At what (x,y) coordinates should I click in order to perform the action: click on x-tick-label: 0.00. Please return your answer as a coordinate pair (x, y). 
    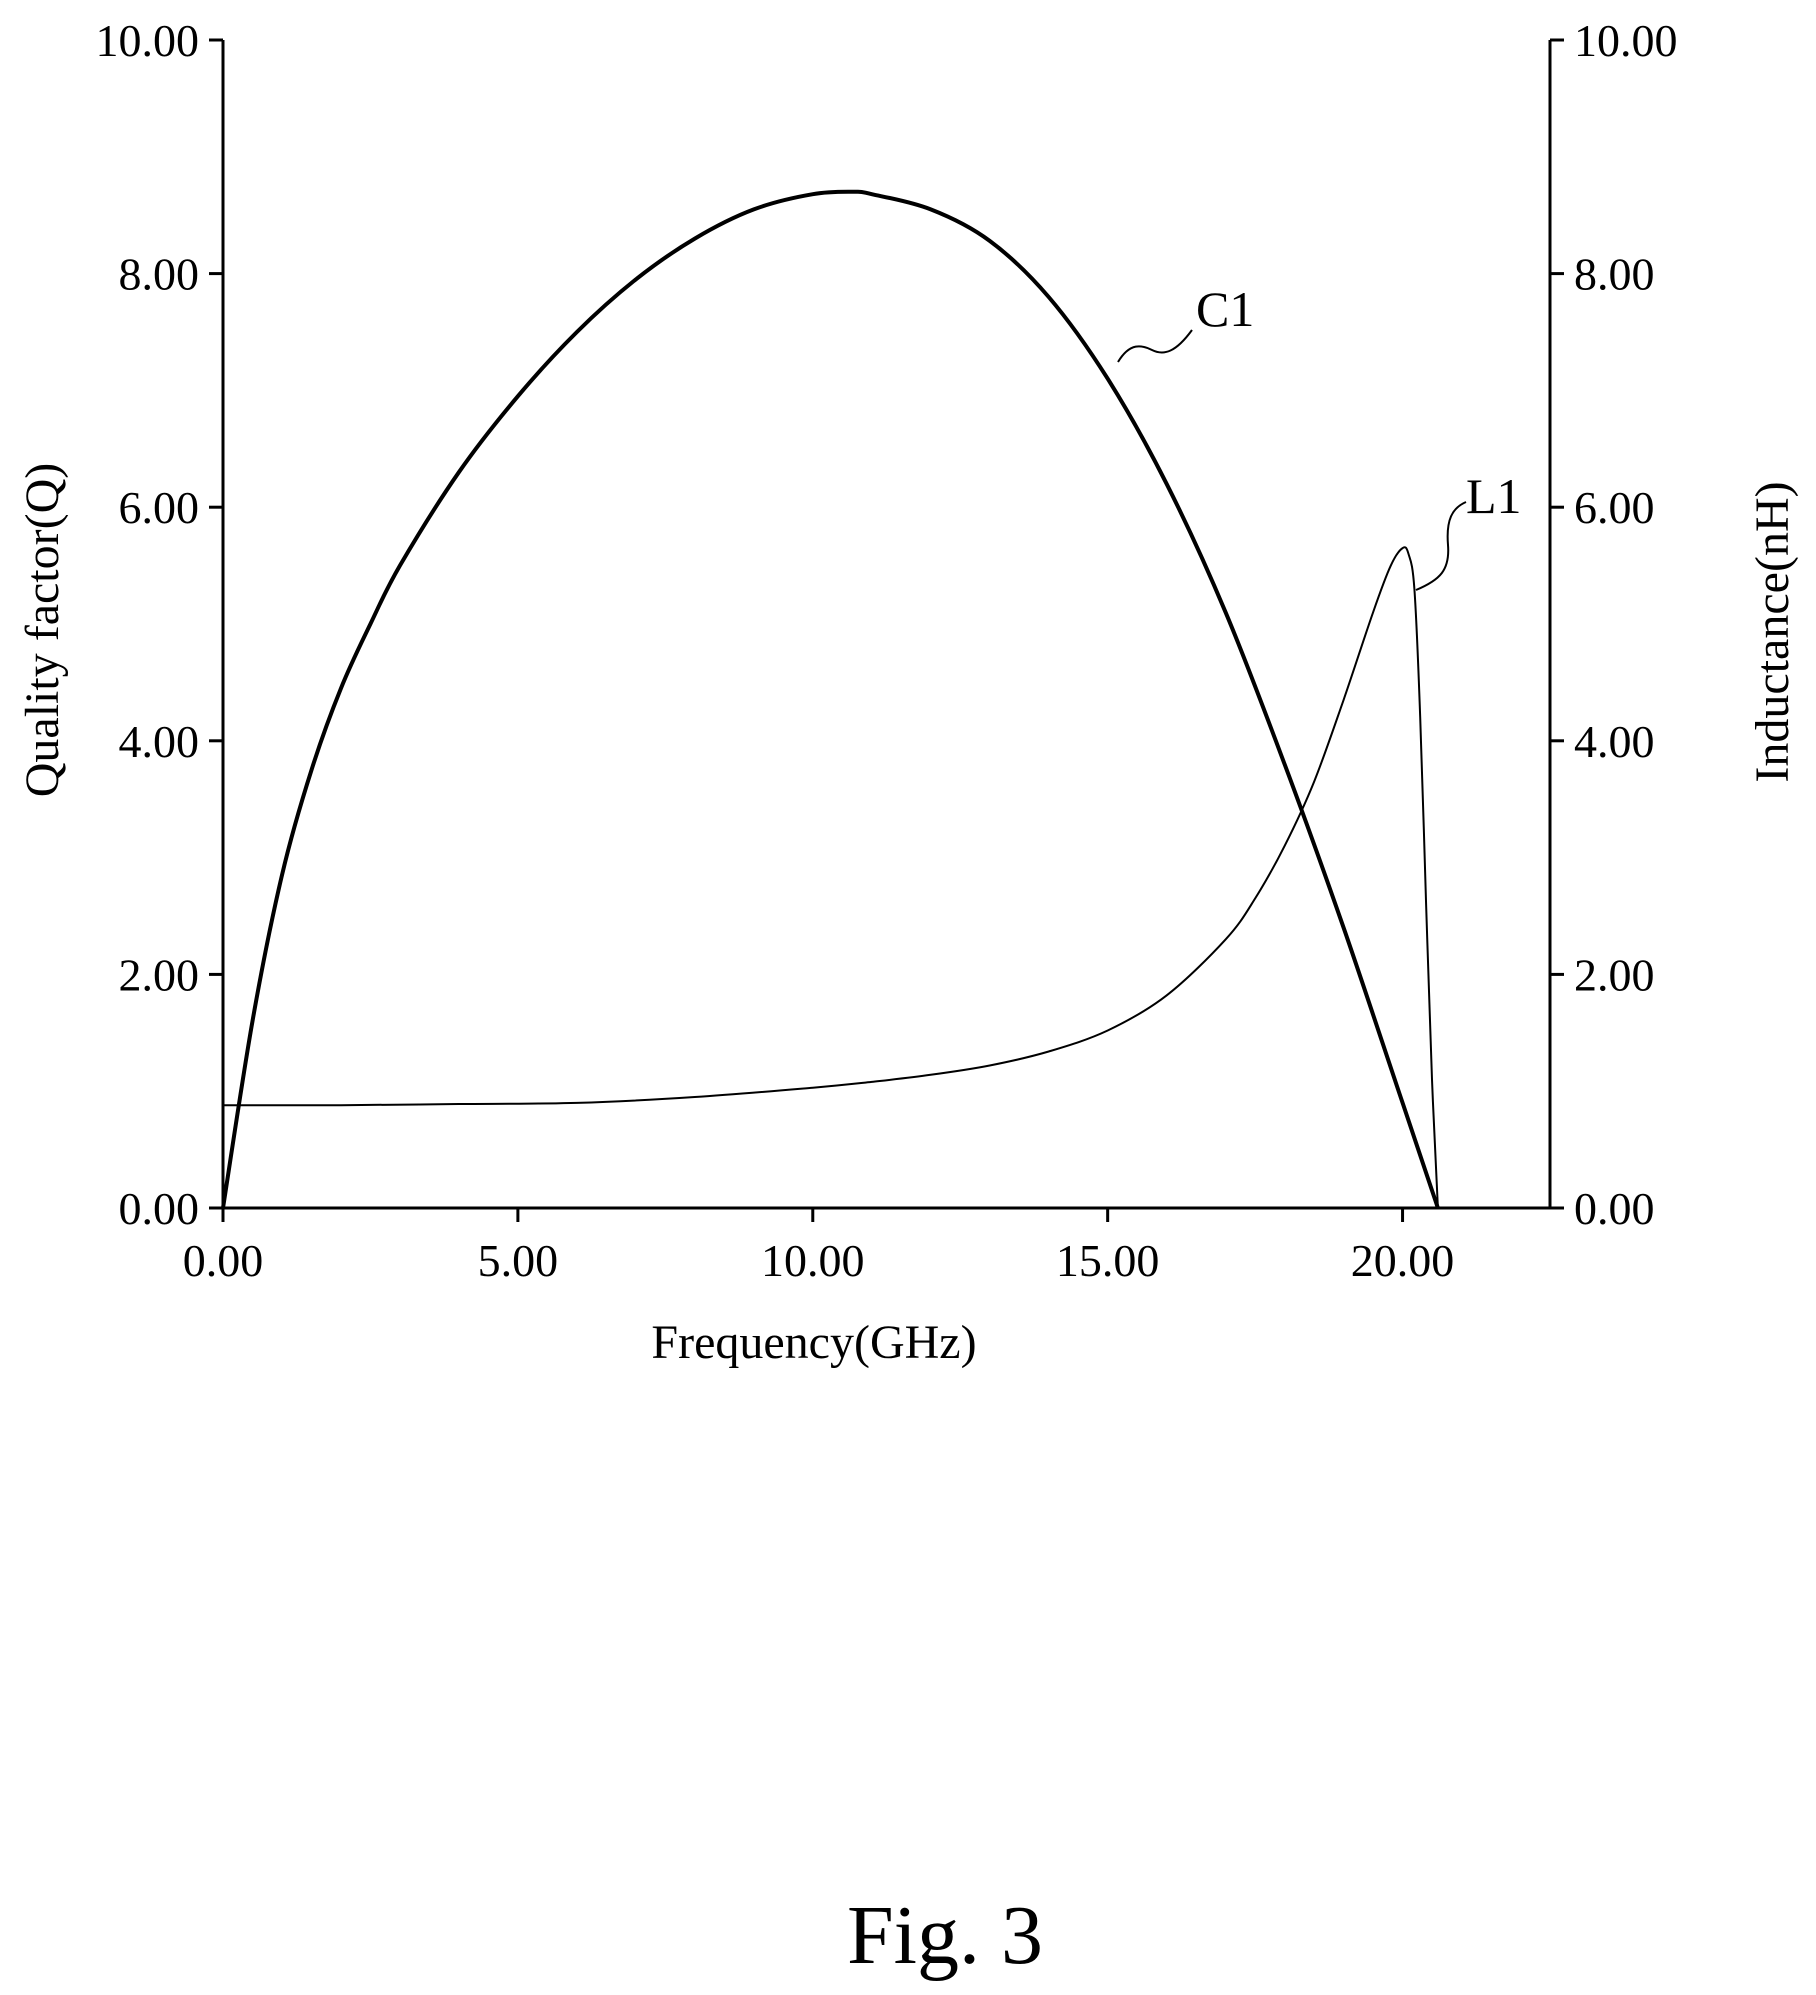
    Looking at the image, I should click on (223, 1260).